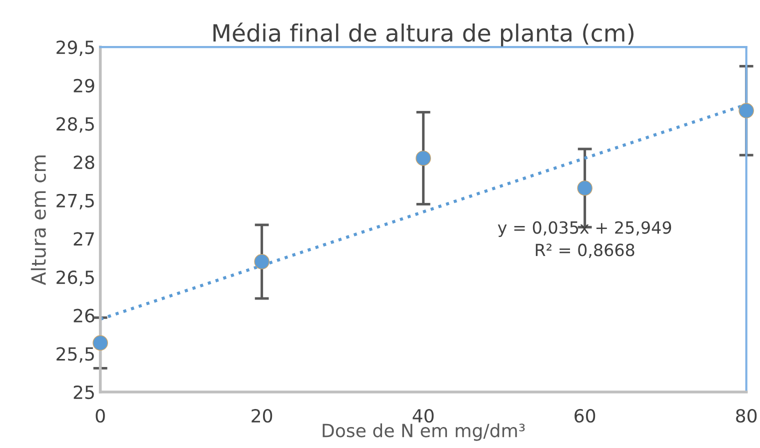 The image size is (760, 448). I want to click on x-tick-label: 40, so click(423, 415).